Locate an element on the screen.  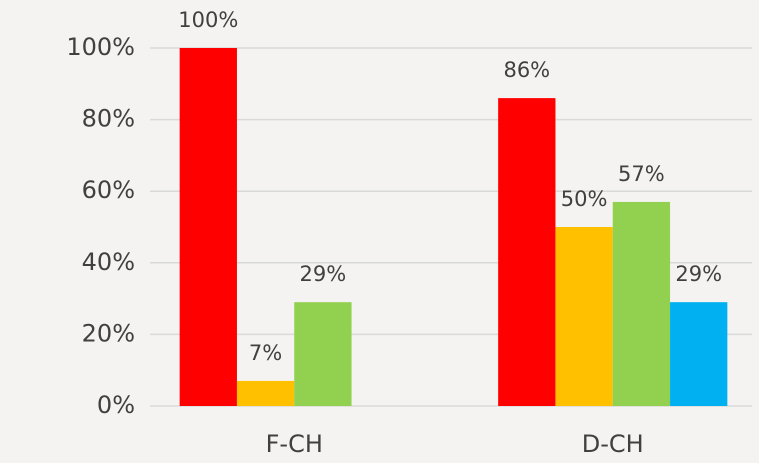
data-label: 100% is located at coordinates (208, 20).